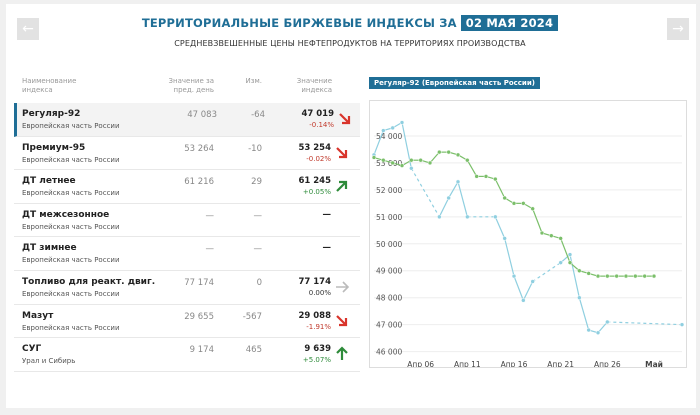 The image size is (700, 415). I want to click on index-name: Регуляр-92, so click(51, 114).